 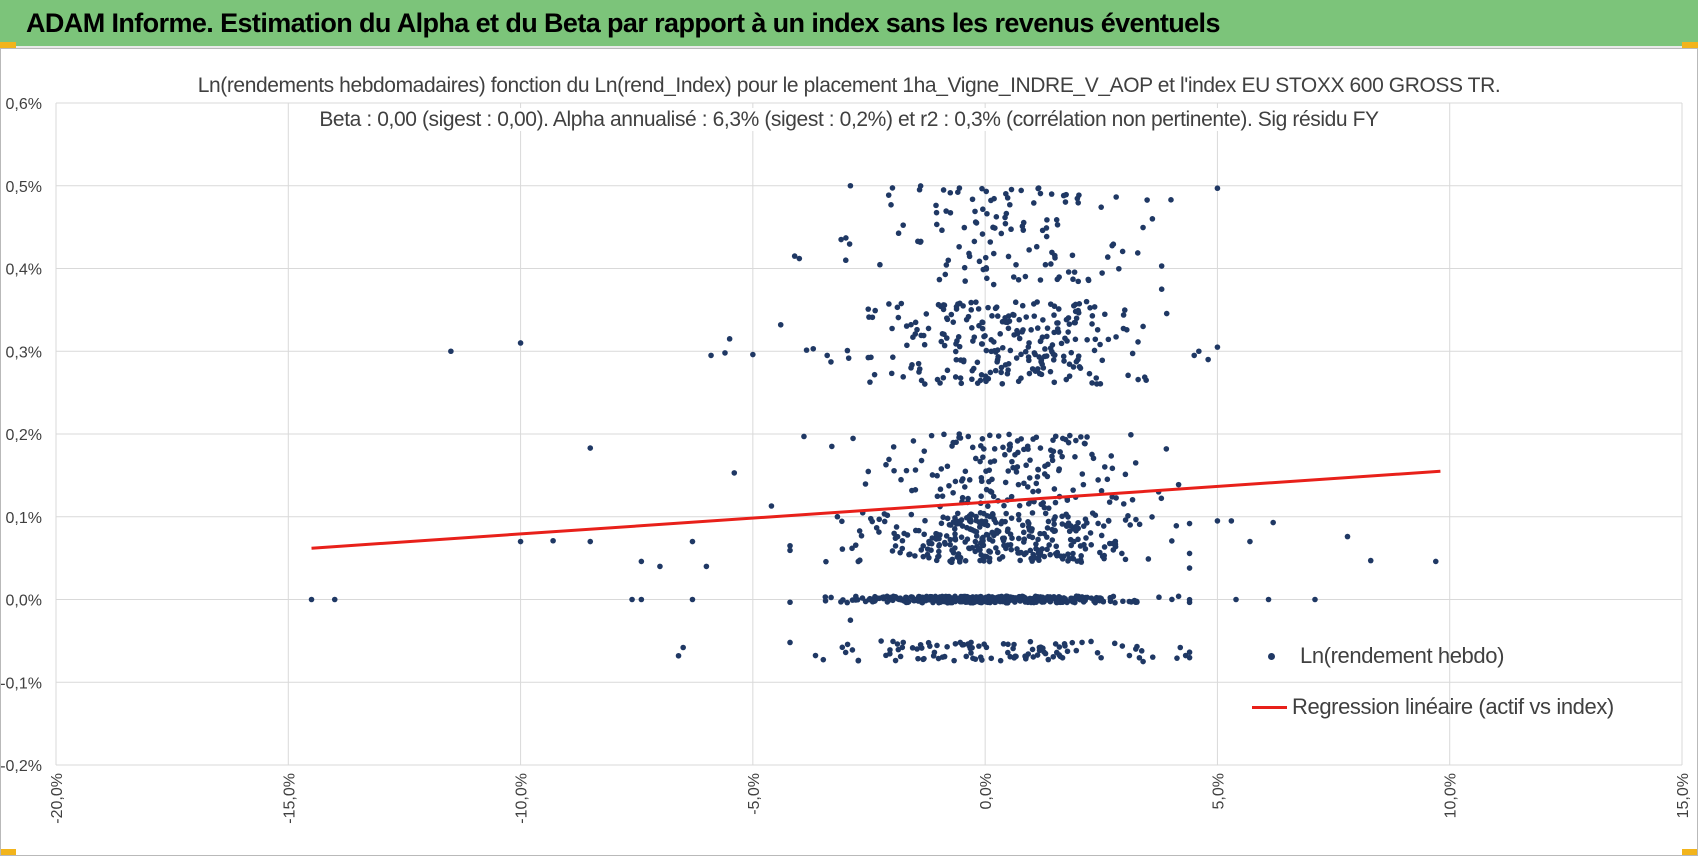 What do you see at coordinates (1690, 45) in the screenshot?
I see `corner-handle-top-right` at bounding box center [1690, 45].